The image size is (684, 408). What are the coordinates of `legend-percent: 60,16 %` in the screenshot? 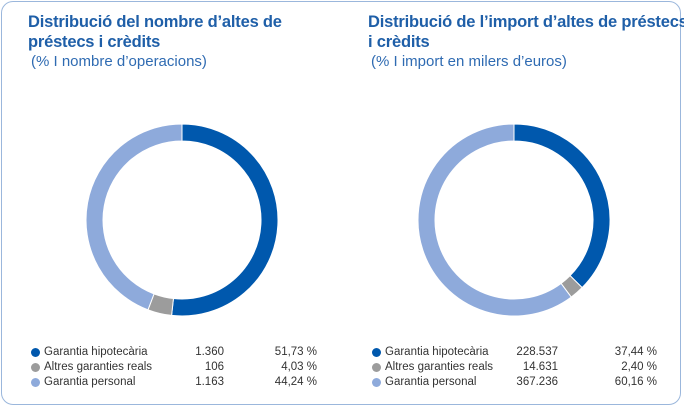 It's located at (635, 382).